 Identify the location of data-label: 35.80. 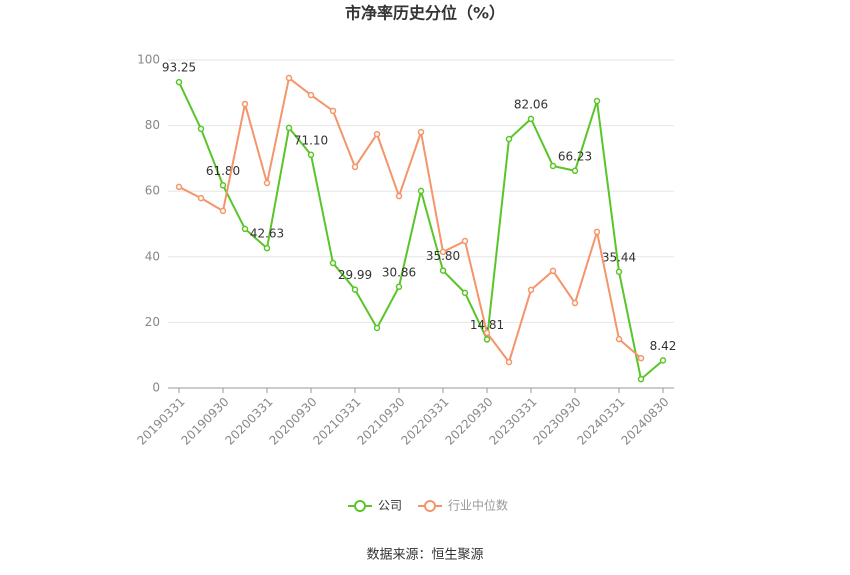
(443, 256).